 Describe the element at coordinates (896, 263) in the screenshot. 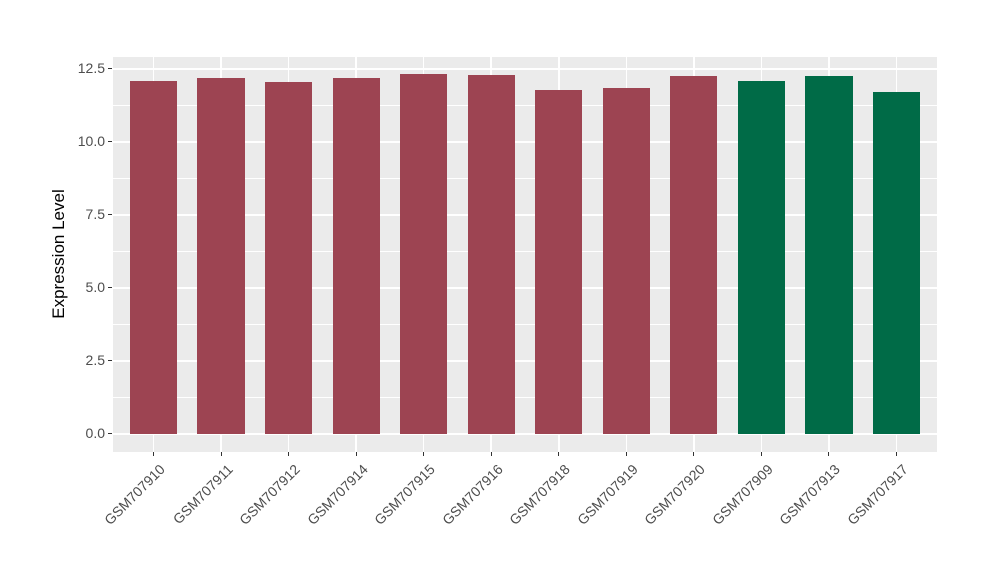

I see `bar-GSM707917` at that location.